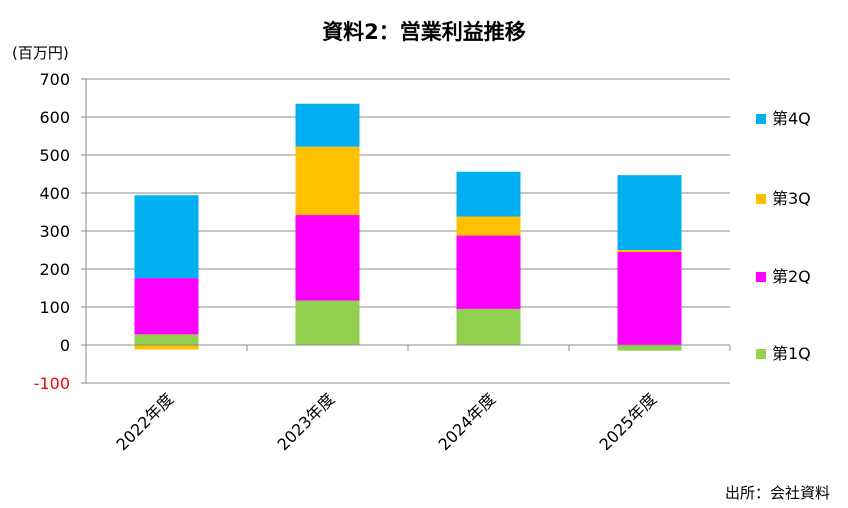 The width and height of the screenshot is (848, 508). Describe the element at coordinates (54, 269) in the screenshot. I see `y-tick-label: 200` at that location.